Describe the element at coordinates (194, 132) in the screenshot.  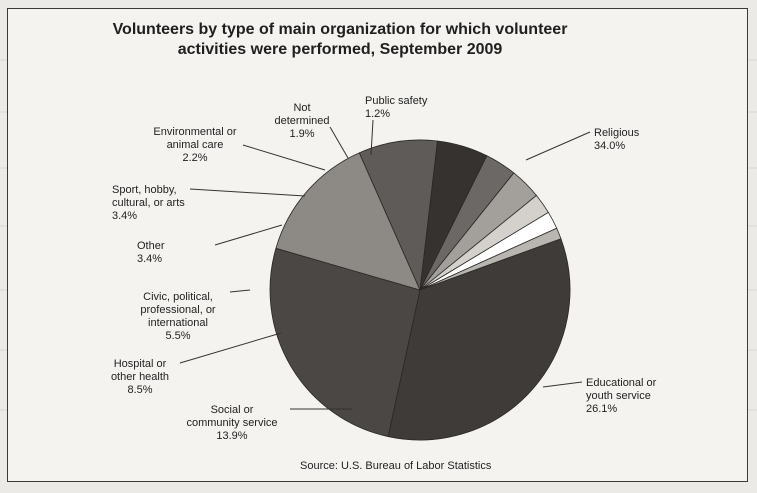
I see `slice-label-line: Environmental or` at that location.